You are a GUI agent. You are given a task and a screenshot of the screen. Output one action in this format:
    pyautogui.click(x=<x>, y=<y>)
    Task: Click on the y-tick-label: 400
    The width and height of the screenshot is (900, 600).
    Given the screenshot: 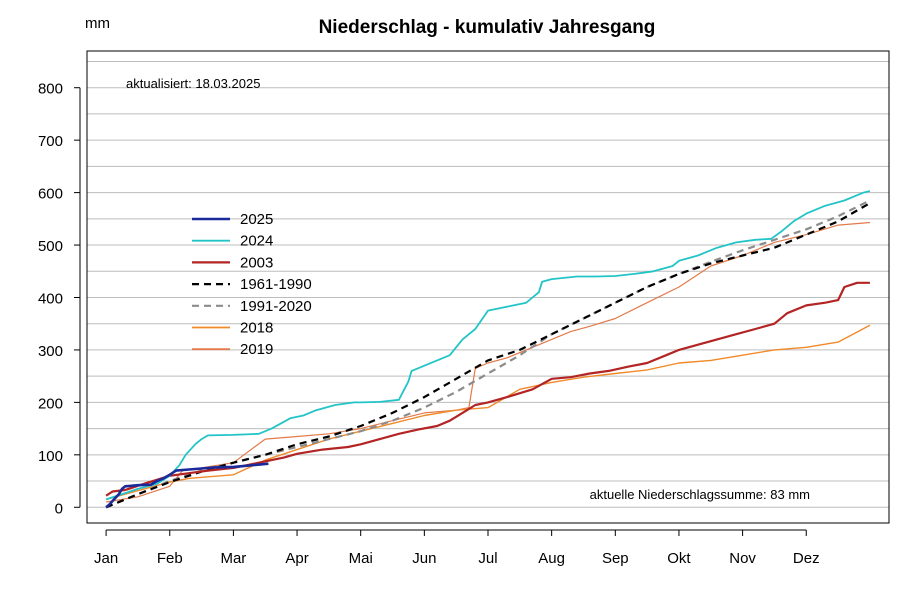 What is the action you would take?
    pyautogui.click(x=50, y=298)
    